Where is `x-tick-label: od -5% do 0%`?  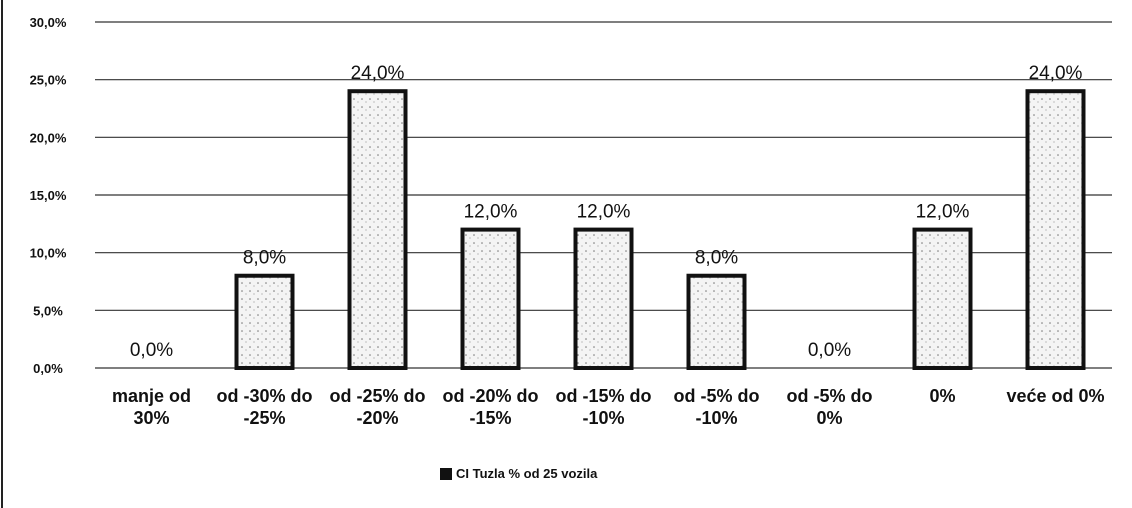 x-tick-label: od -5% do 0% is located at coordinates (829, 407).